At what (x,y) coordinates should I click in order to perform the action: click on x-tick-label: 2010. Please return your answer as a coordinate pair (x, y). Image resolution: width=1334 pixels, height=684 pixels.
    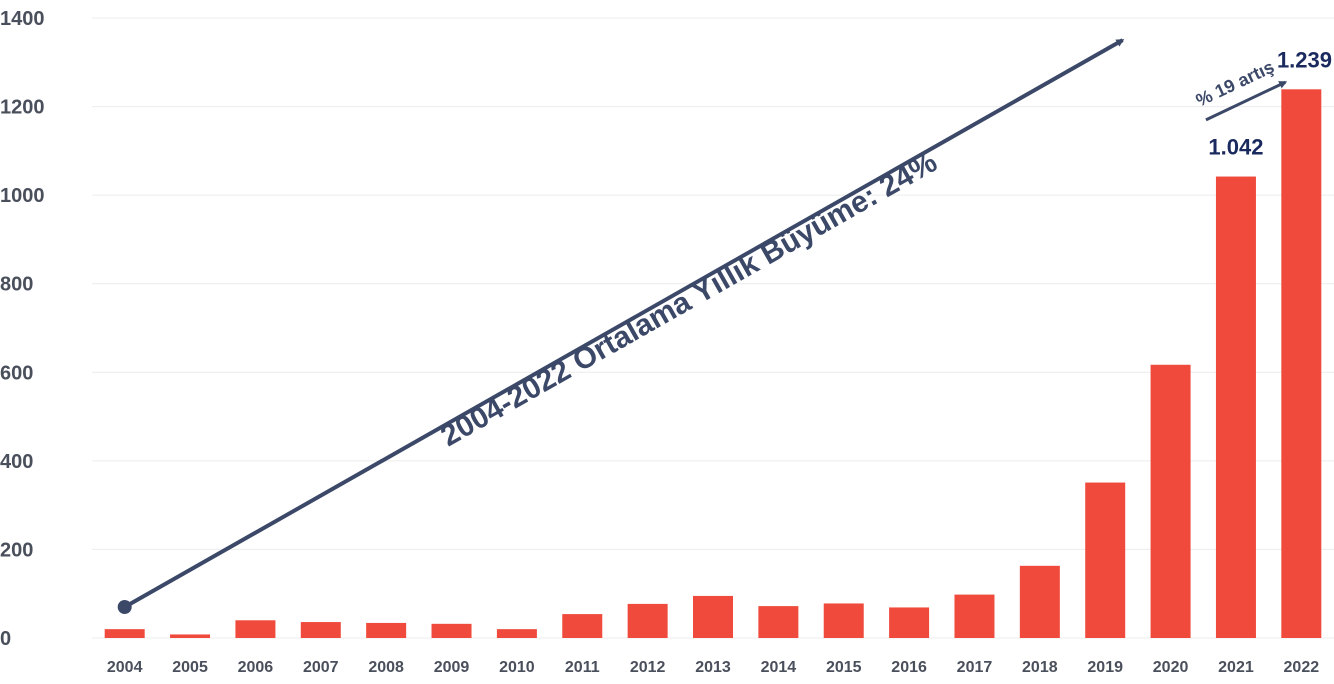
    Looking at the image, I should click on (517, 667).